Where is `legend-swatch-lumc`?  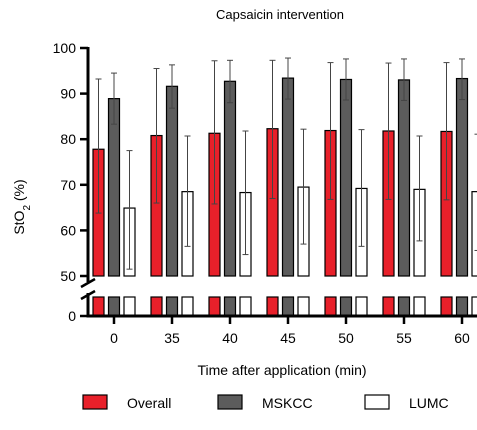
legend-swatch-lumc is located at coordinates (377, 402).